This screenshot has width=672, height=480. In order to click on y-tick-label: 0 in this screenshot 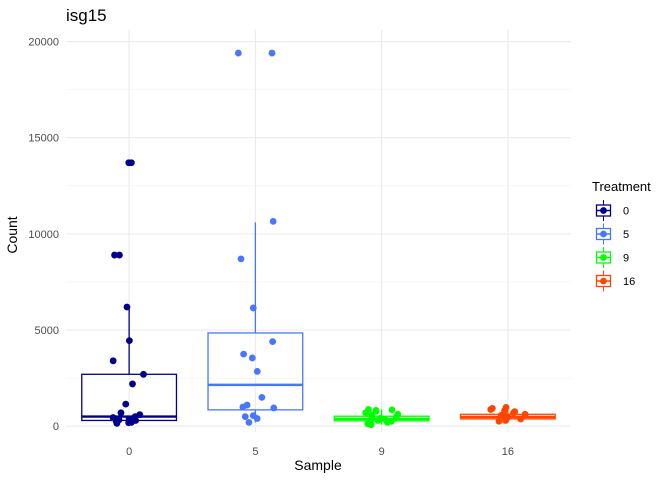, I will do `click(56, 427)`.